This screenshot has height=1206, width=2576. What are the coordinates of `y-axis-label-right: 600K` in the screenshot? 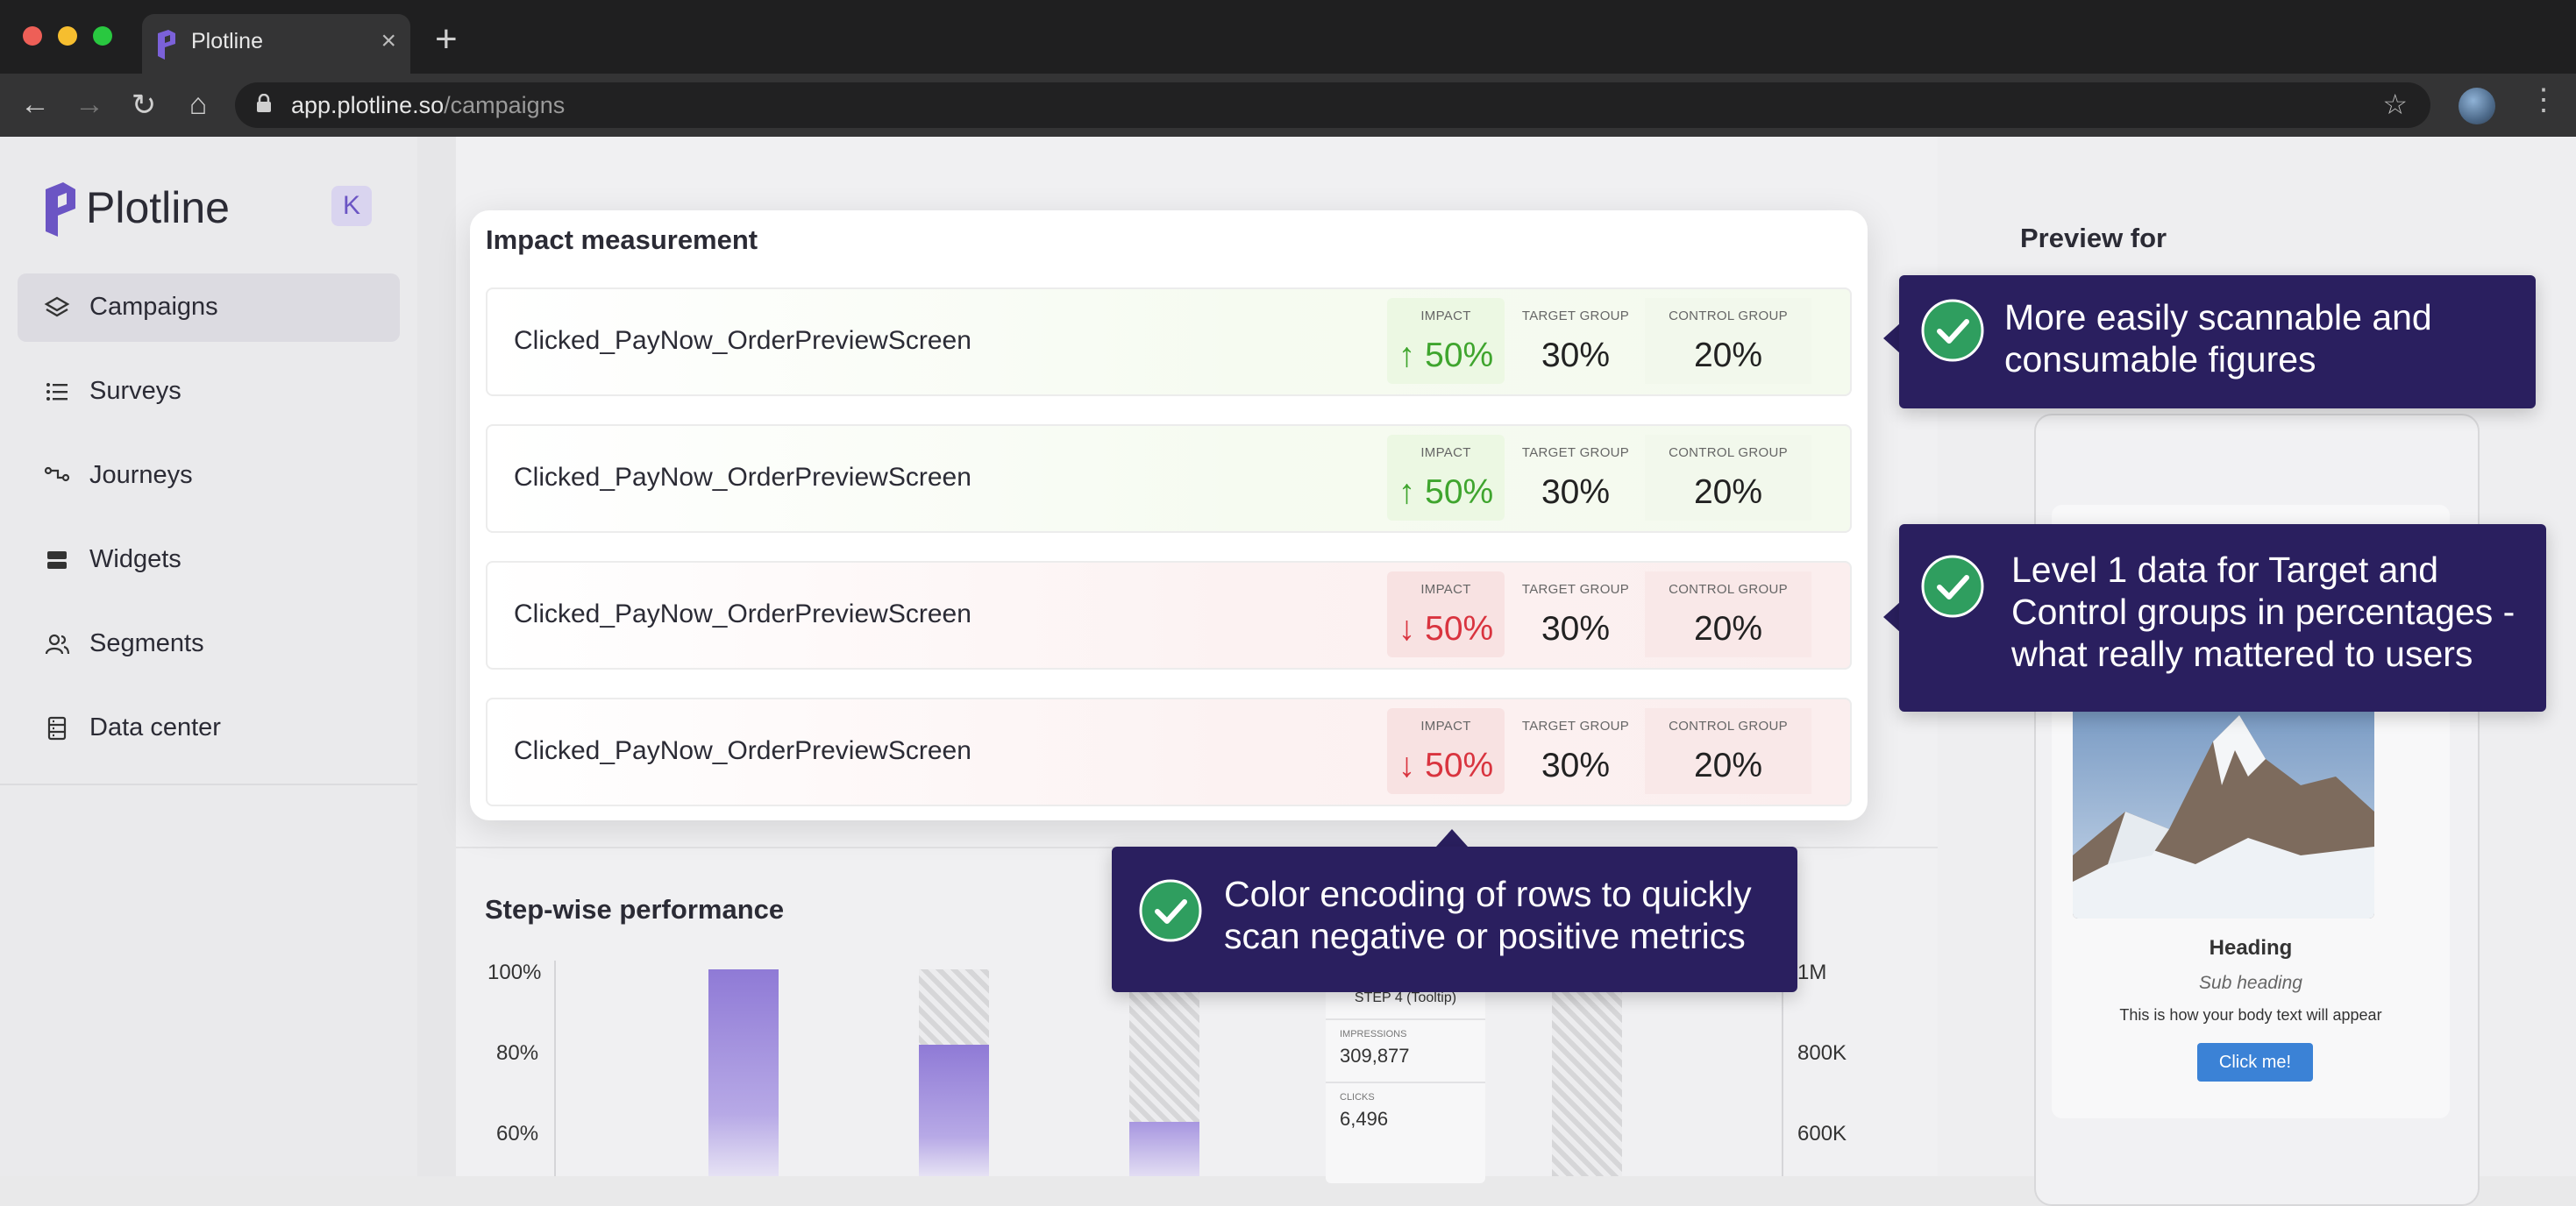 It's located at (1822, 1134).